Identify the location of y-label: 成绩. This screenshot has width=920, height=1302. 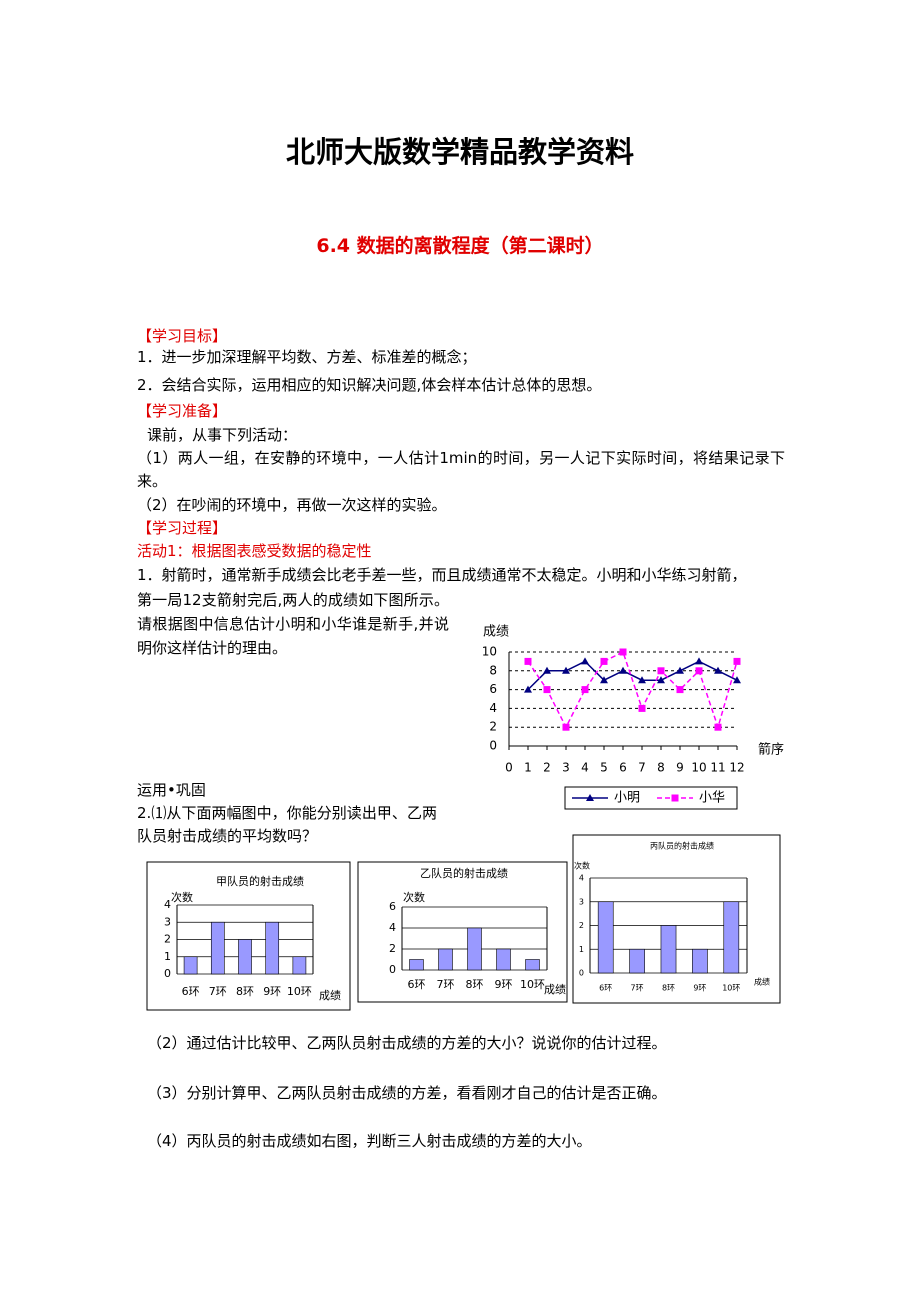
(496, 632).